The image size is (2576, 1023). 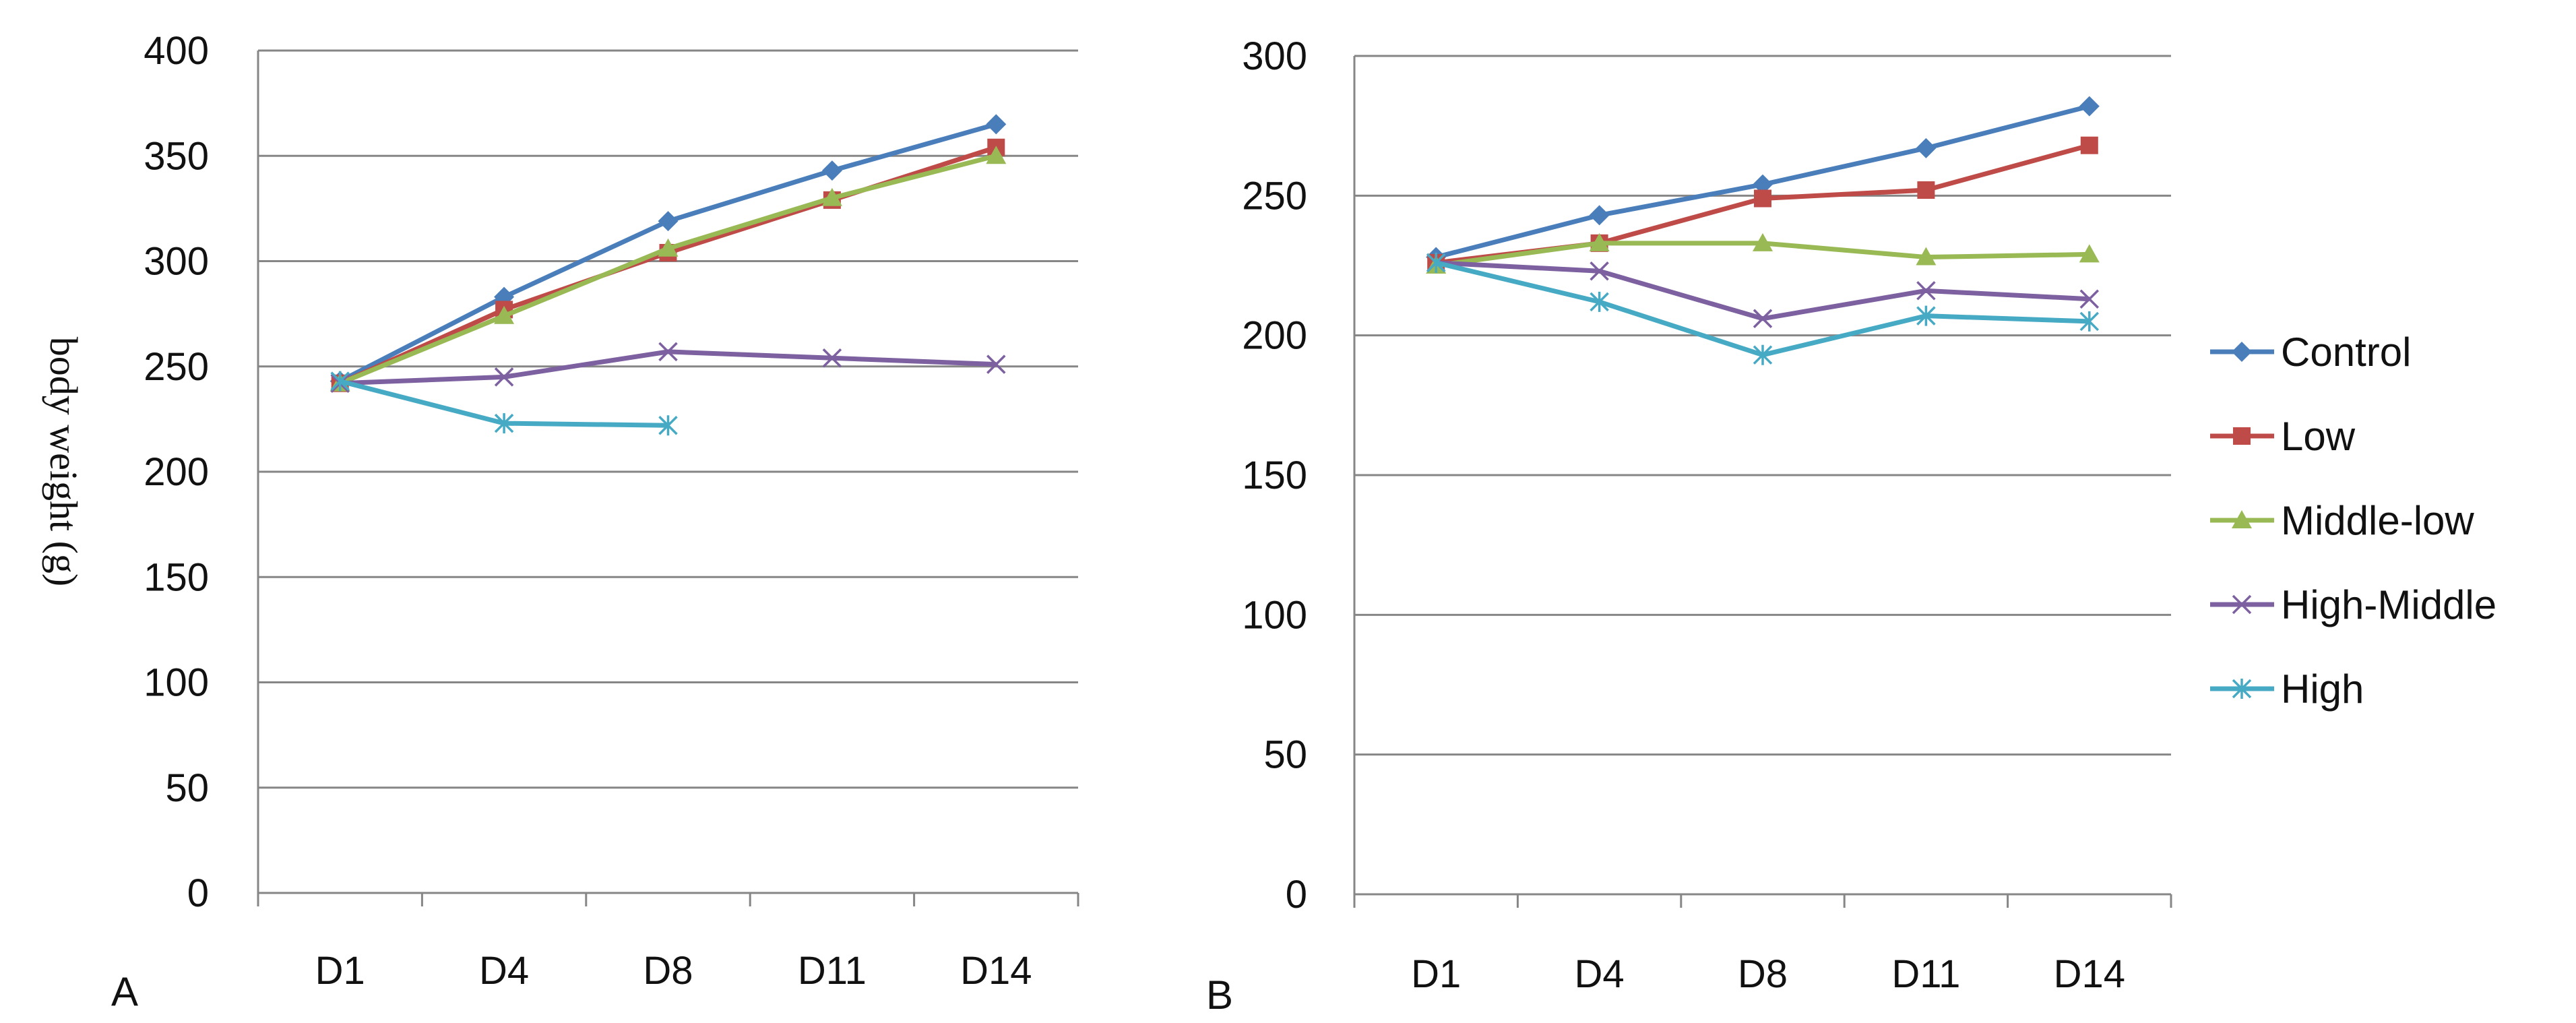 I want to click on legend-label: High-Middle, so click(x=2388, y=604).